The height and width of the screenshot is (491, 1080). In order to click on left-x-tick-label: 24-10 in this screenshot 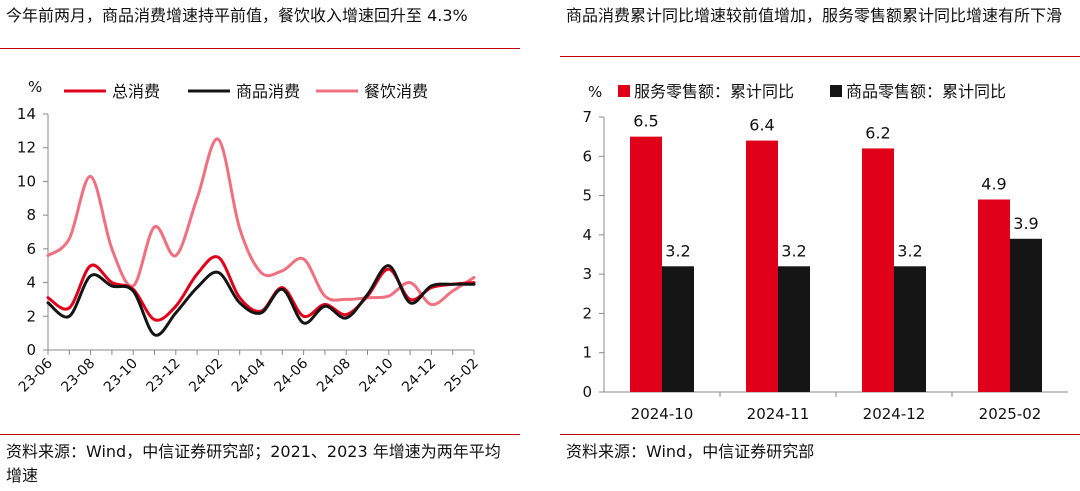, I will do `click(377, 376)`.